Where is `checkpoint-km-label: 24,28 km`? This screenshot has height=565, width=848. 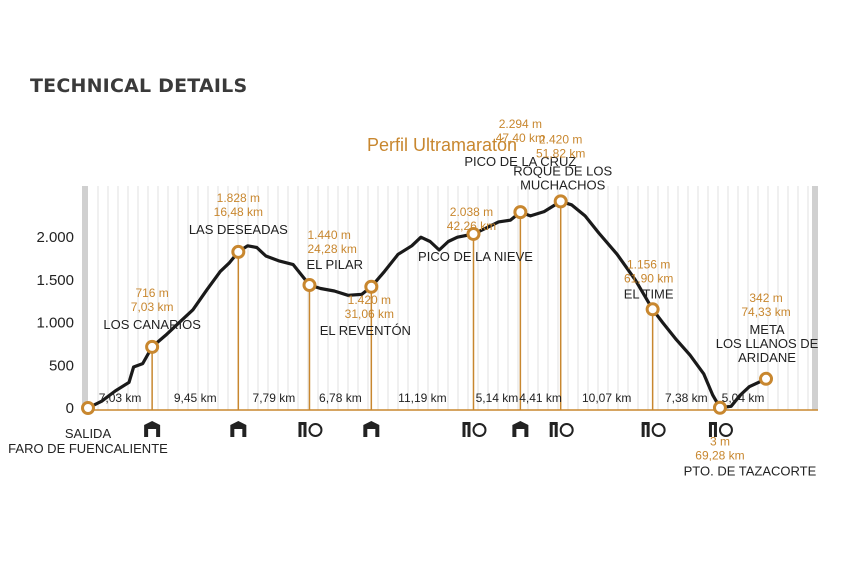
checkpoint-km-label: 24,28 km is located at coordinates (331, 249).